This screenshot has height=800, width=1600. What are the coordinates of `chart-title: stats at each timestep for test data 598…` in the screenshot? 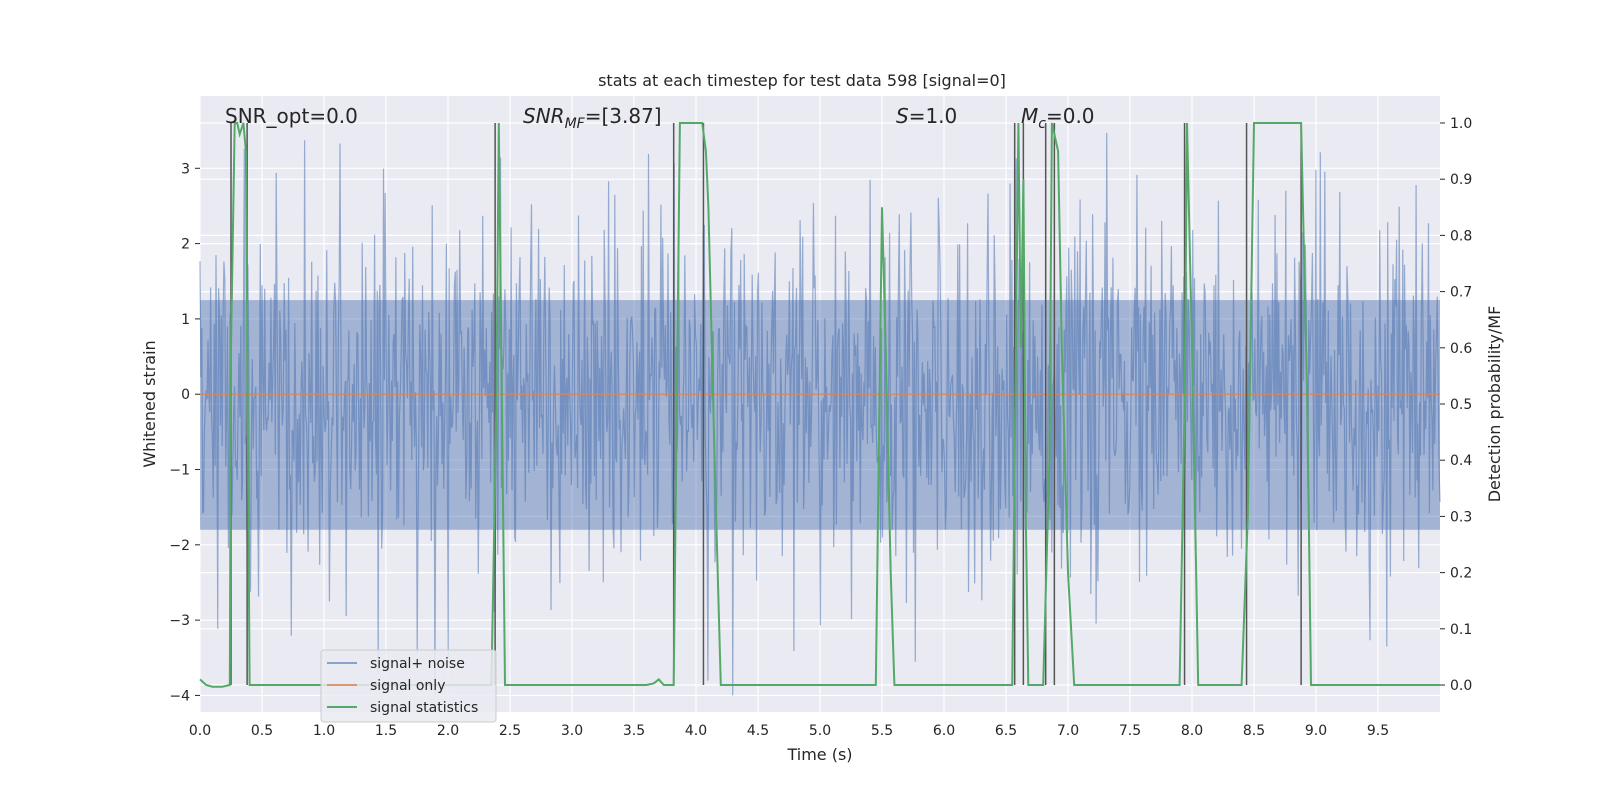 It's located at (802, 80).